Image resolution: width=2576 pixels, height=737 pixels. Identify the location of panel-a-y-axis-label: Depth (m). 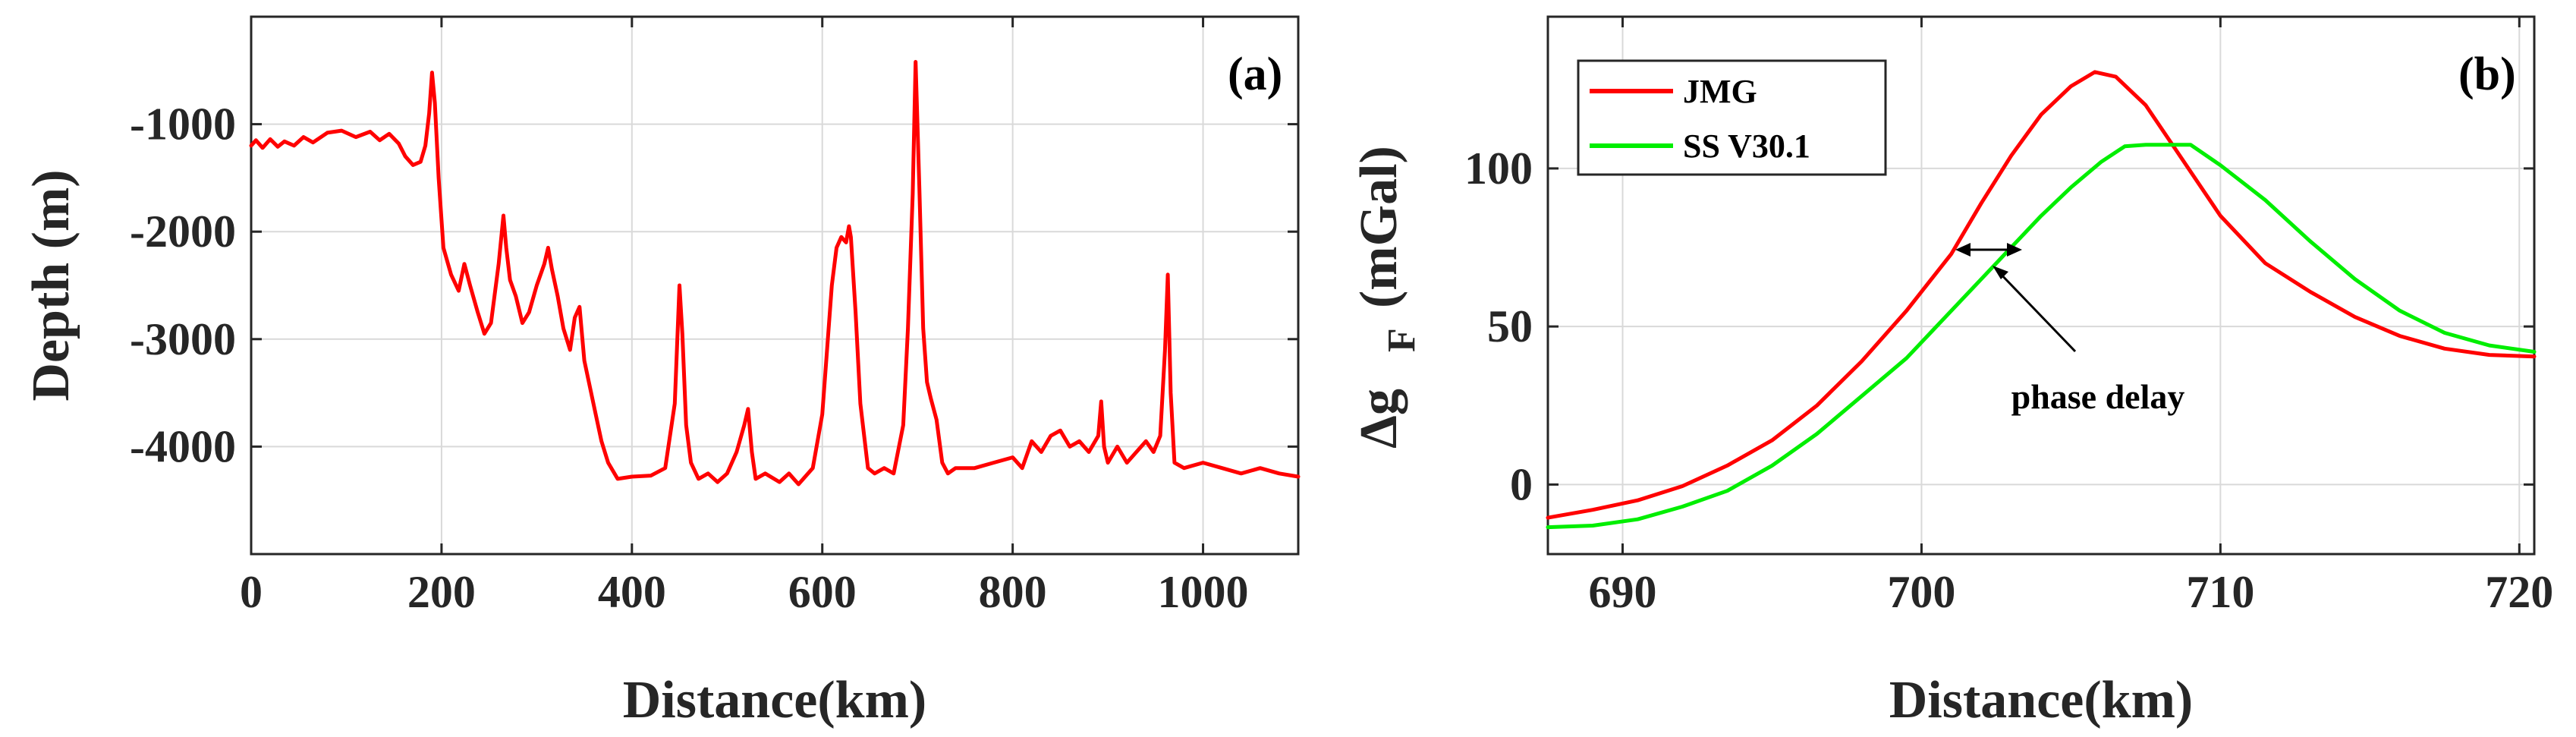
(51, 285).